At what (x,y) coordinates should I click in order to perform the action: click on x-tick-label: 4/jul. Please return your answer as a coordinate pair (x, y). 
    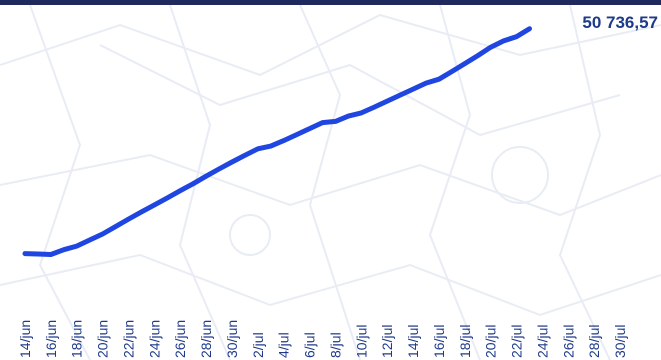
    Looking at the image, I should click on (284, 345).